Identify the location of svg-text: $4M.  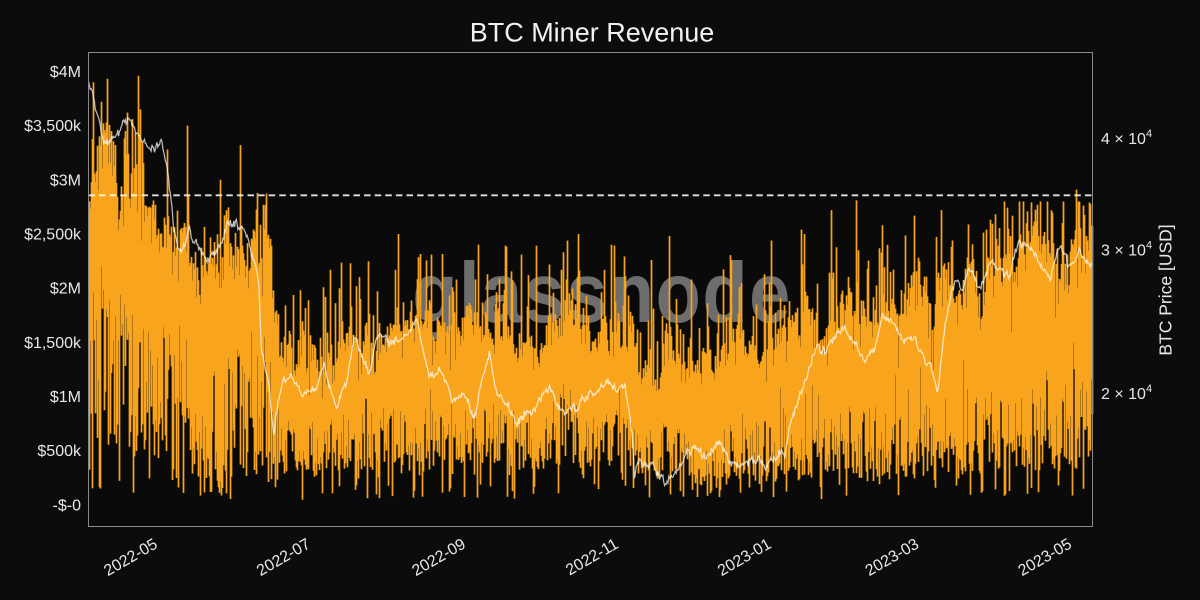
(65, 72).